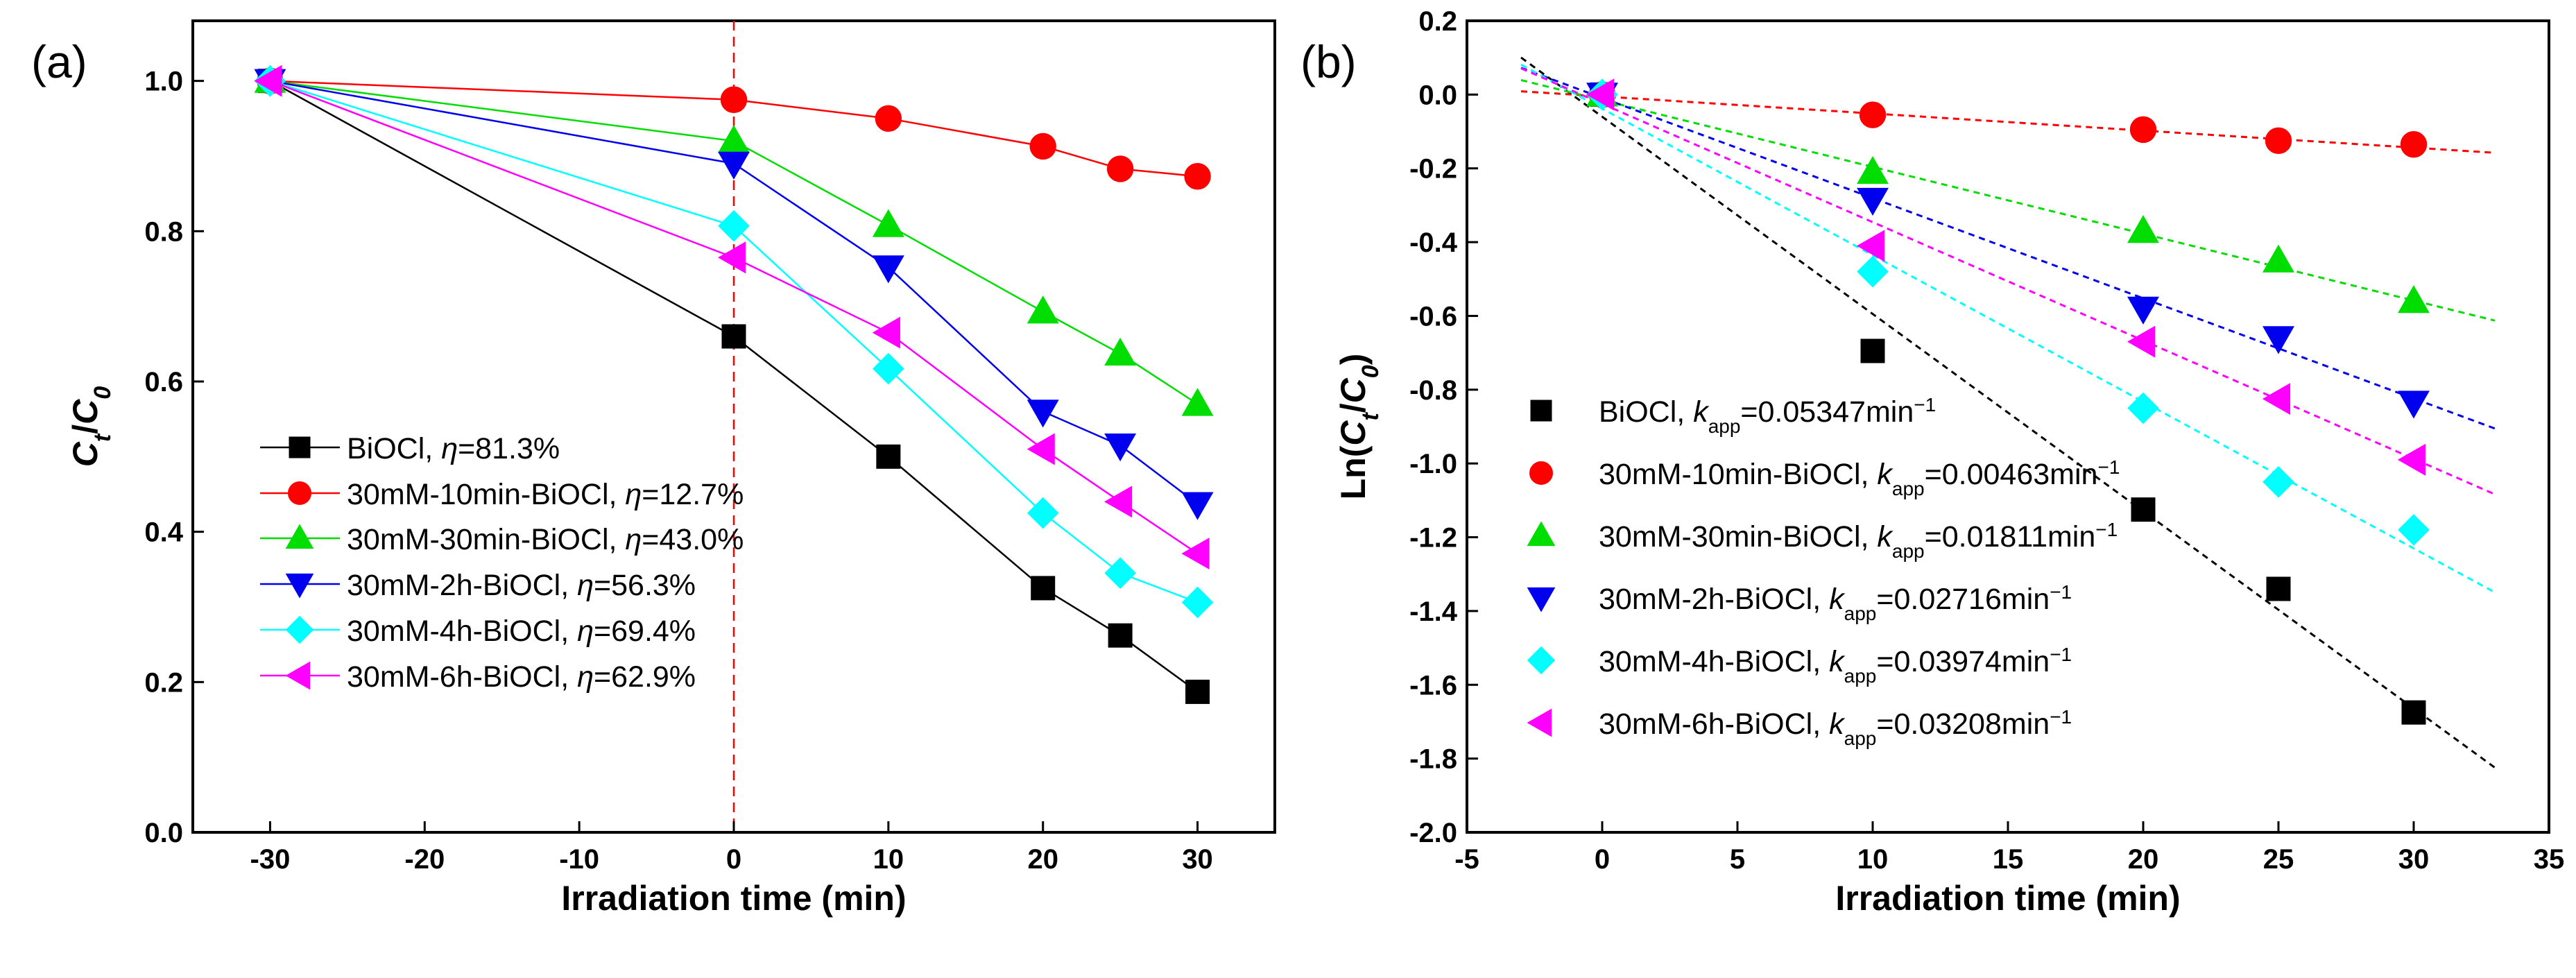  What do you see at coordinates (453, 448) in the screenshot?
I see `panel-a-legend-label-biocl: BiOCl, η=81.3%` at bounding box center [453, 448].